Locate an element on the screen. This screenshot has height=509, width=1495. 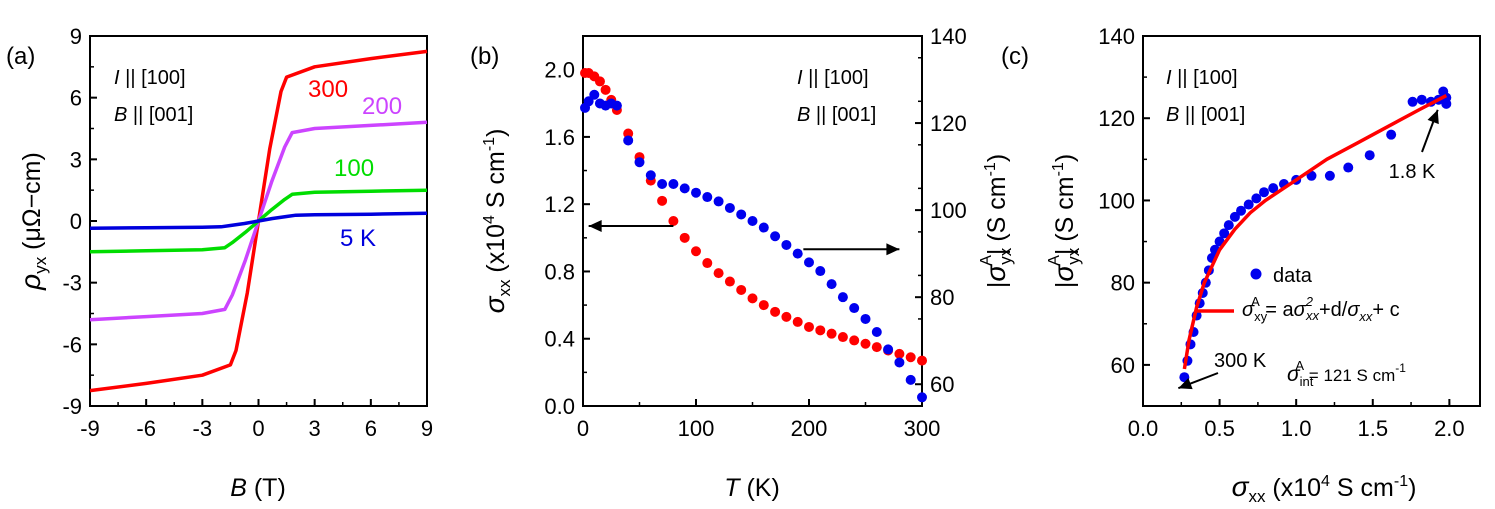
y-tick-label: 60 is located at coordinates (942, 384).